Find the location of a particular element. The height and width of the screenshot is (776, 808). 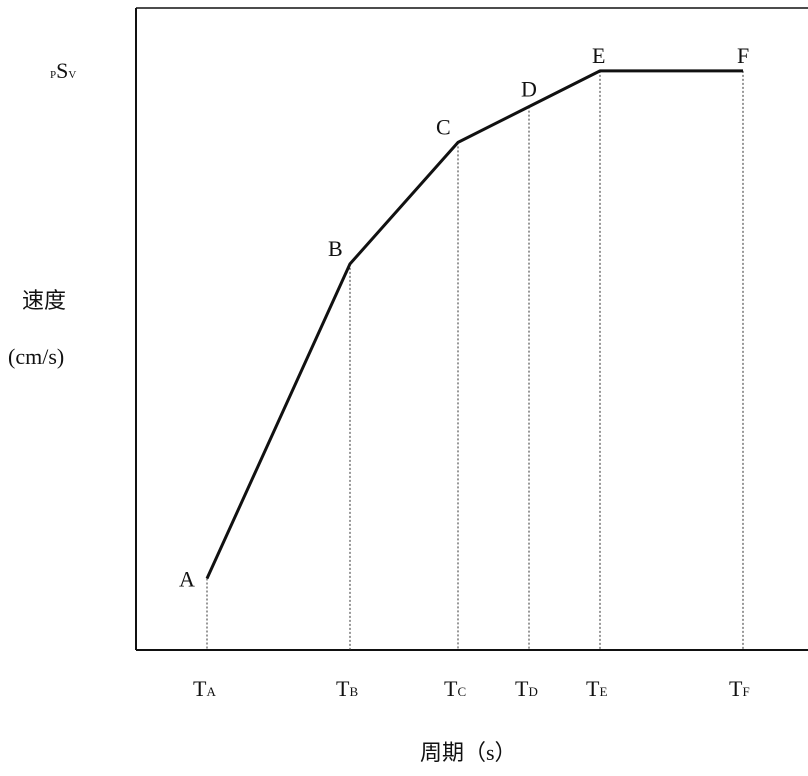

point-label-e: E is located at coordinates (598, 55).